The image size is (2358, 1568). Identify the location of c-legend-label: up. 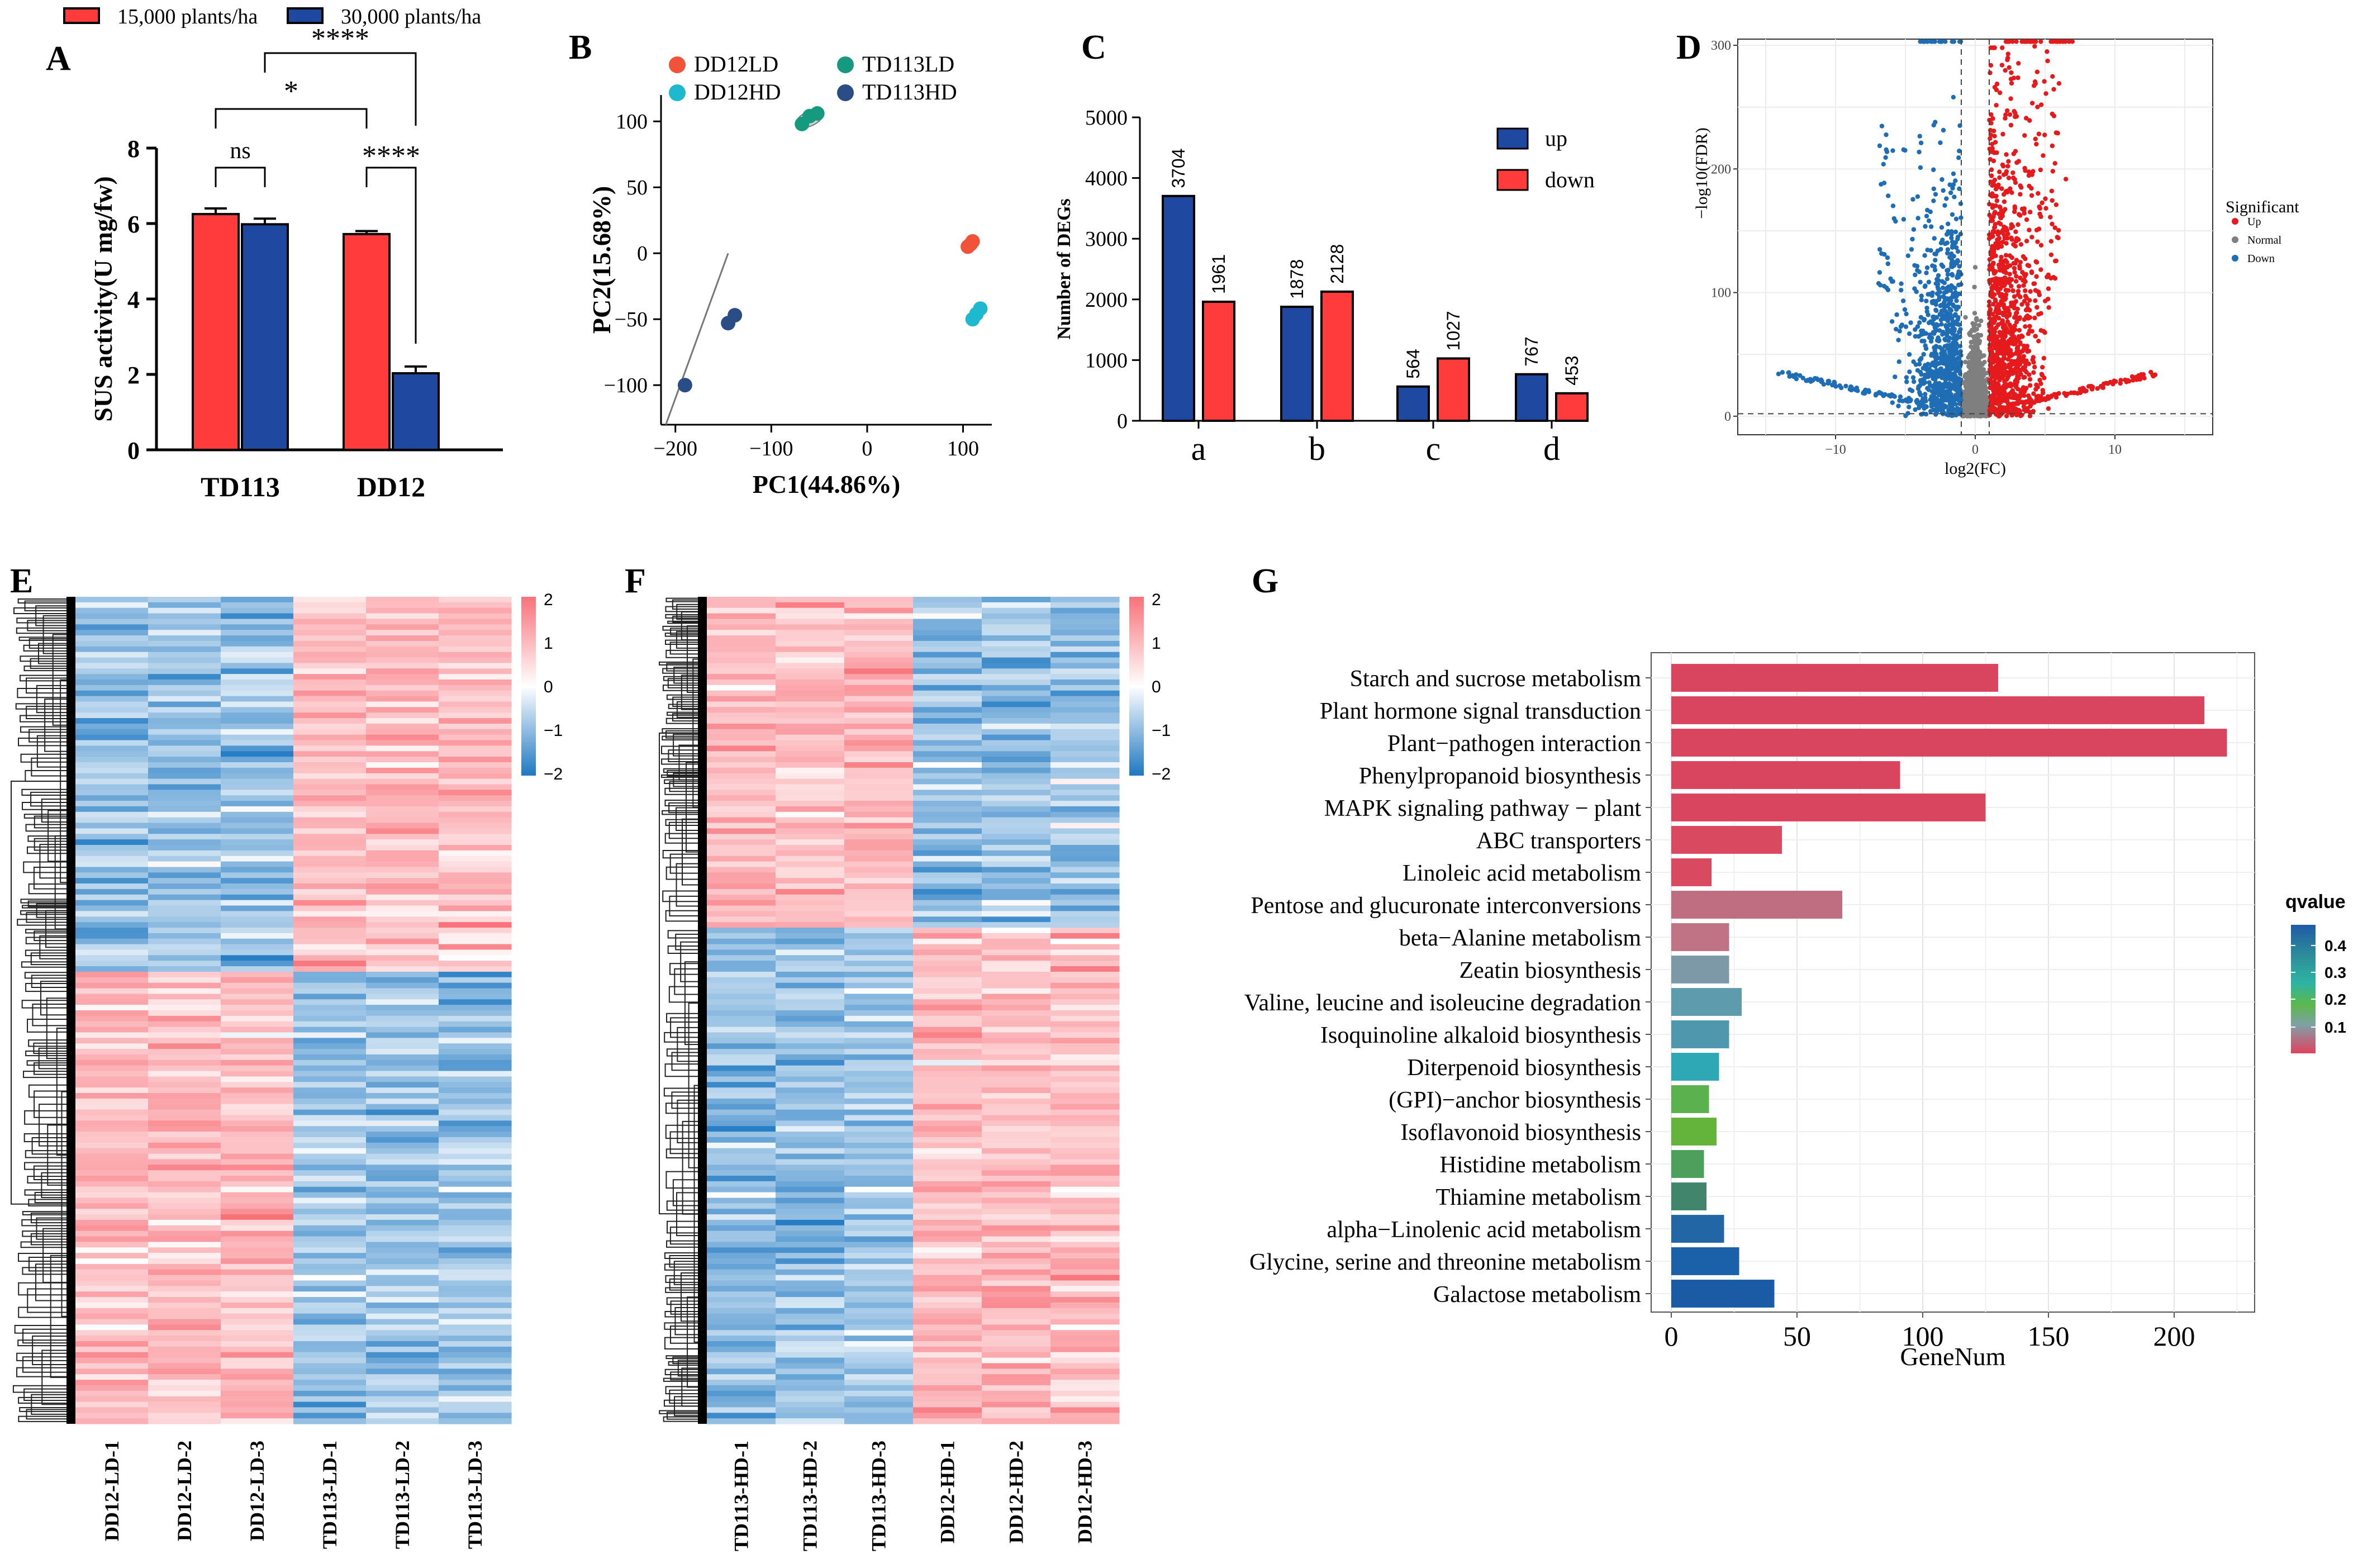
(1556, 138).